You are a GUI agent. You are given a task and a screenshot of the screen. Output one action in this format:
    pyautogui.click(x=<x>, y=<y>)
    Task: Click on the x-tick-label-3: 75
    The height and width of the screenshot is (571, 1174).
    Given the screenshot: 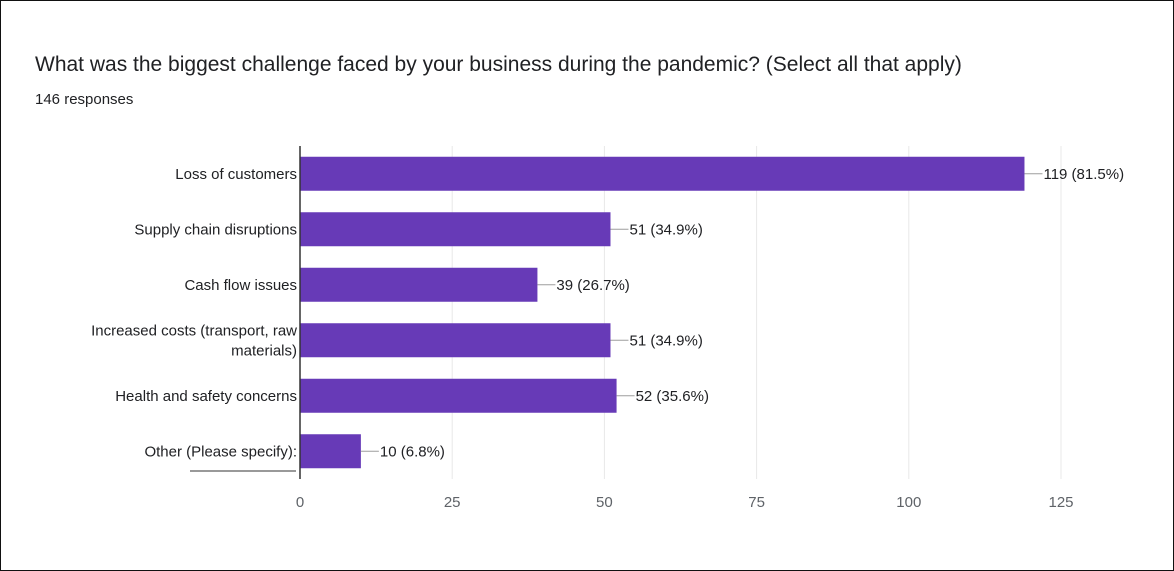 What is the action you would take?
    pyautogui.click(x=756, y=502)
    